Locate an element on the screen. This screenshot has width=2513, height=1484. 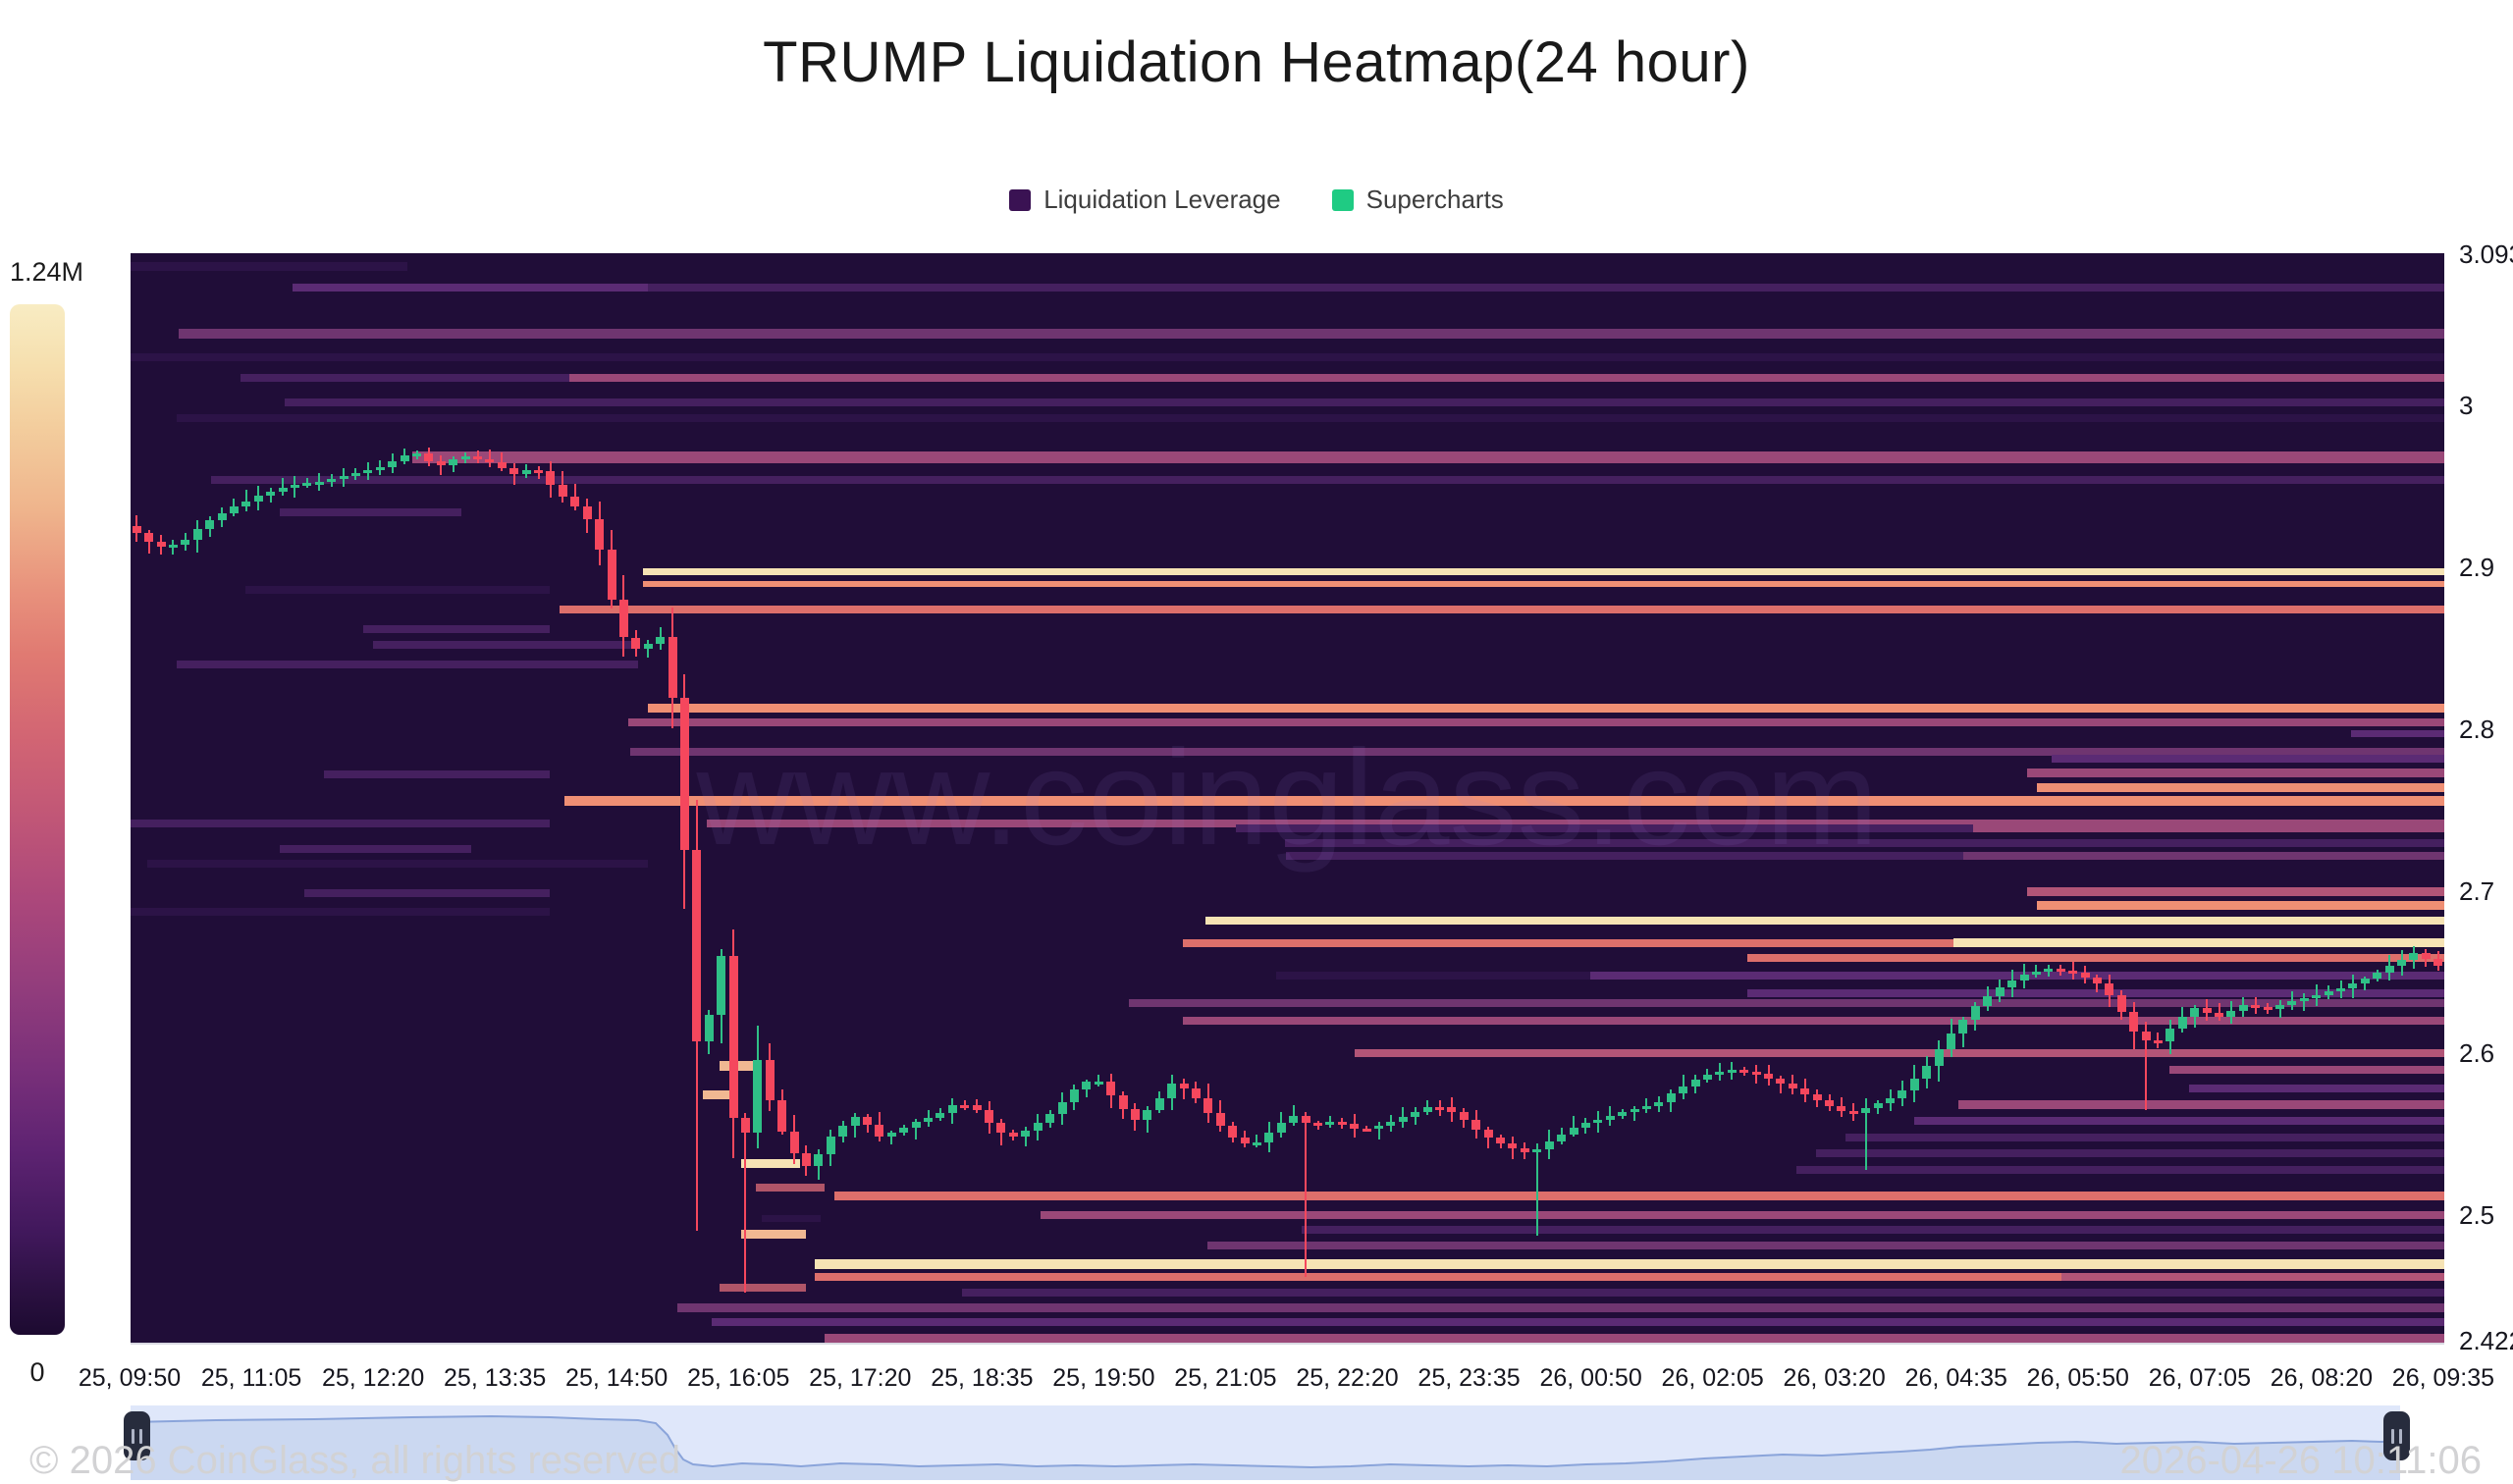
navigator-strip is located at coordinates (1265, 1442).